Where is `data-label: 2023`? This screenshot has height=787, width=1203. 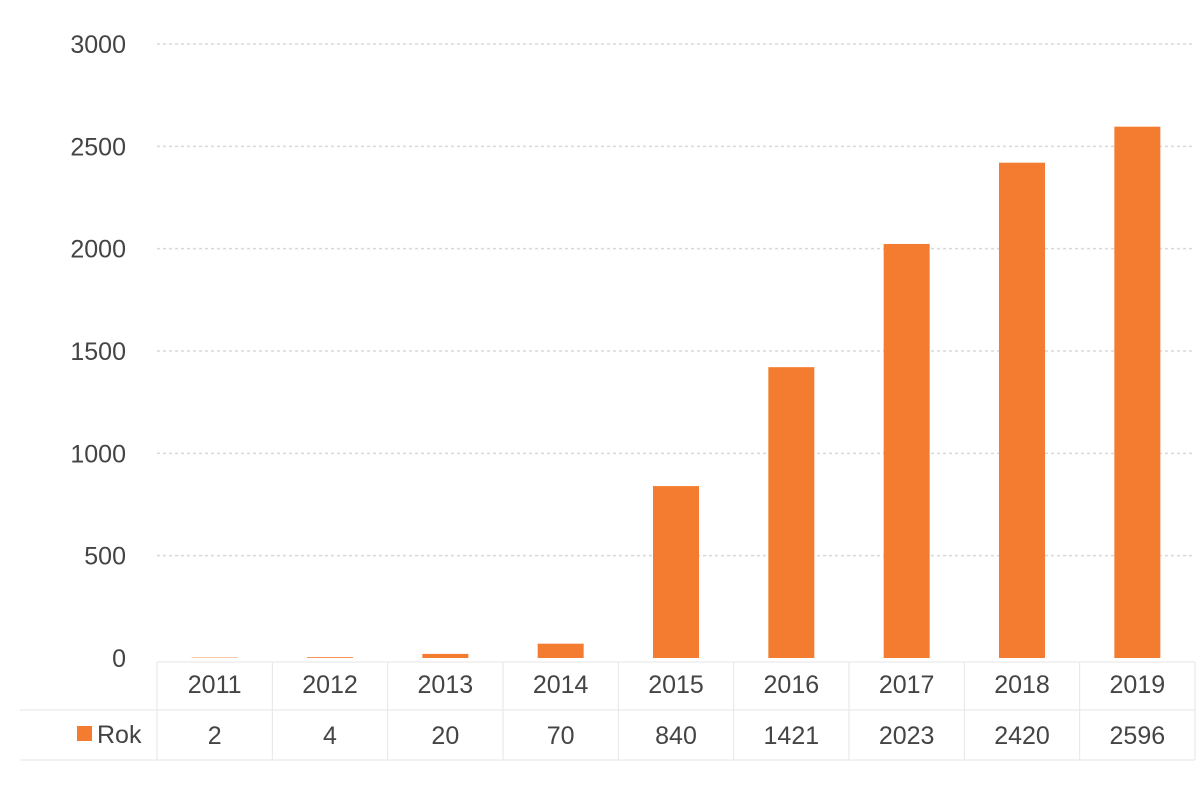 data-label: 2023 is located at coordinates (907, 736).